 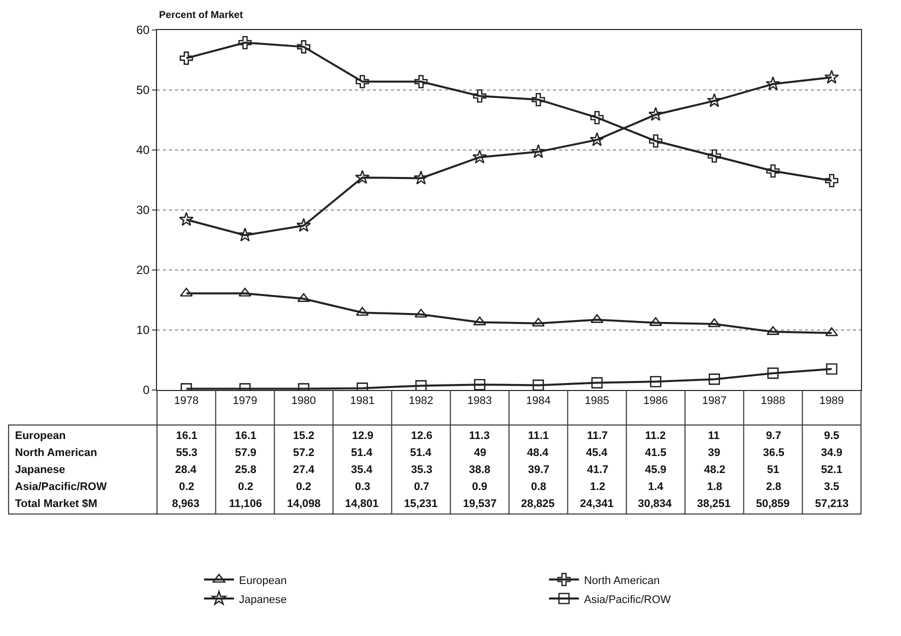 What do you see at coordinates (304, 470) in the screenshot?
I see `data-label: 27.4` at bounding box center [304, 470].